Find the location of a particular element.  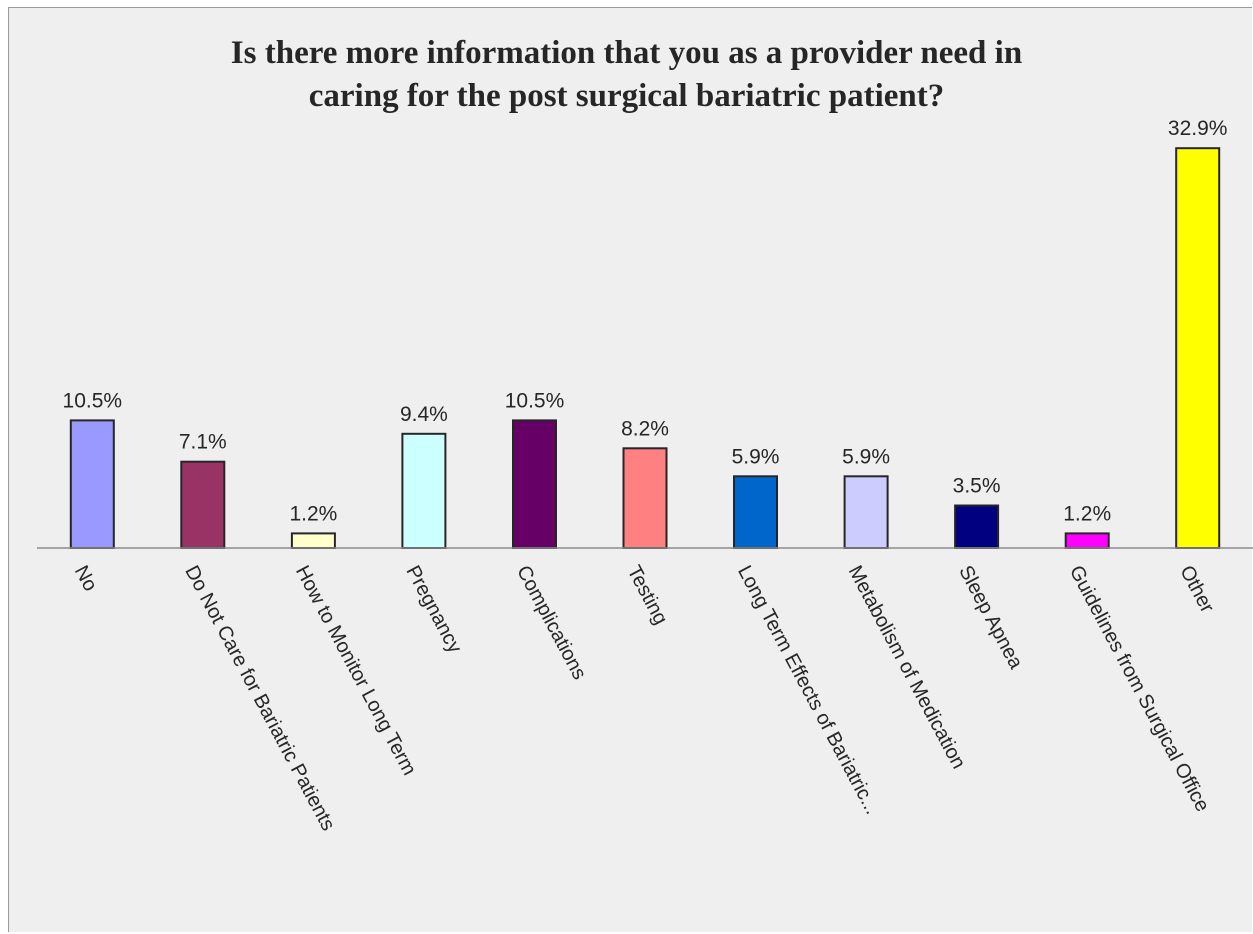

tick-label-3: Pregnancy is located at coordinates (433, 609).